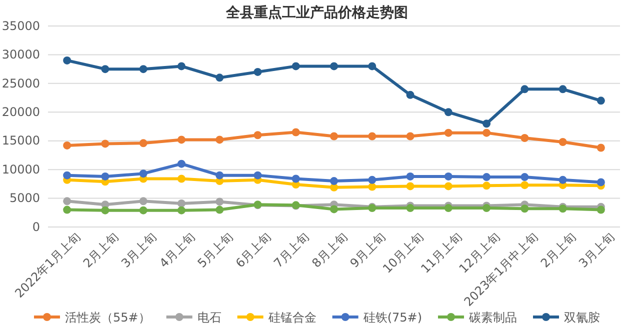 Image resolution: width=634 pixels, height=335 pixels. Describe the element at coordinates (21, 55) in the screenshot. I see `y-tick-label: 30000` at that location.